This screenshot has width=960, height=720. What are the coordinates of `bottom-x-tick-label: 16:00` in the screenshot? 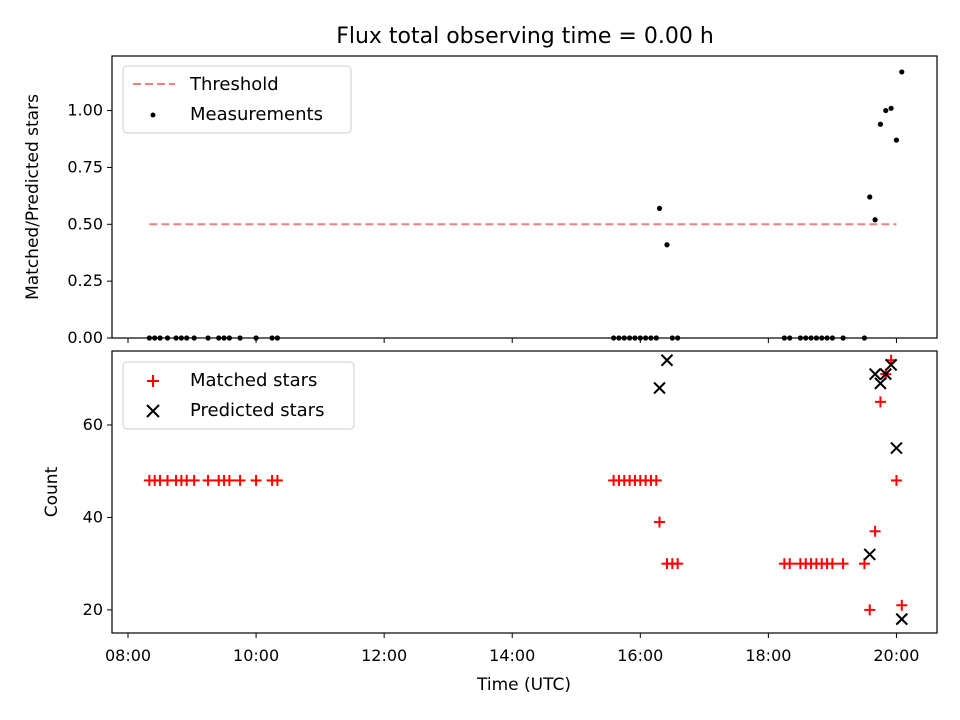 It's located at (640, 655).